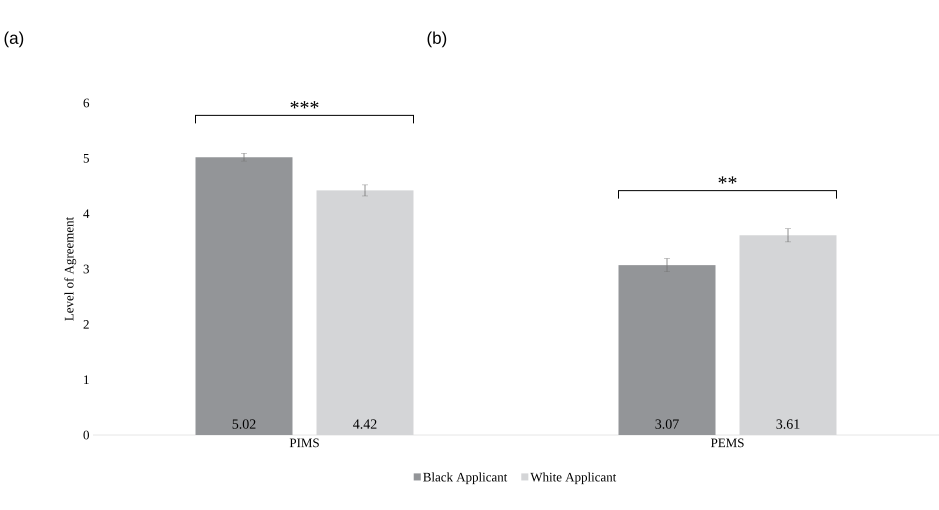 The image size is (939, 510). I want to click on y-tick-label: 5, so click(86, 158).